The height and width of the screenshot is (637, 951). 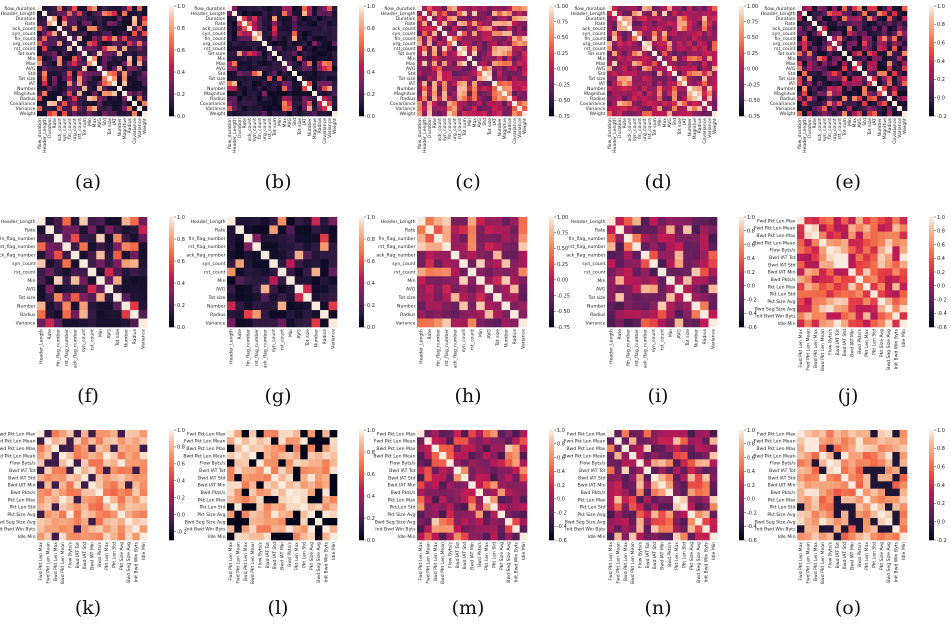 What do you see at coordinates (207, 239) in the screenshot?
I see `row-tick-label: fin_flag_number` at bounding box center [207, 239].